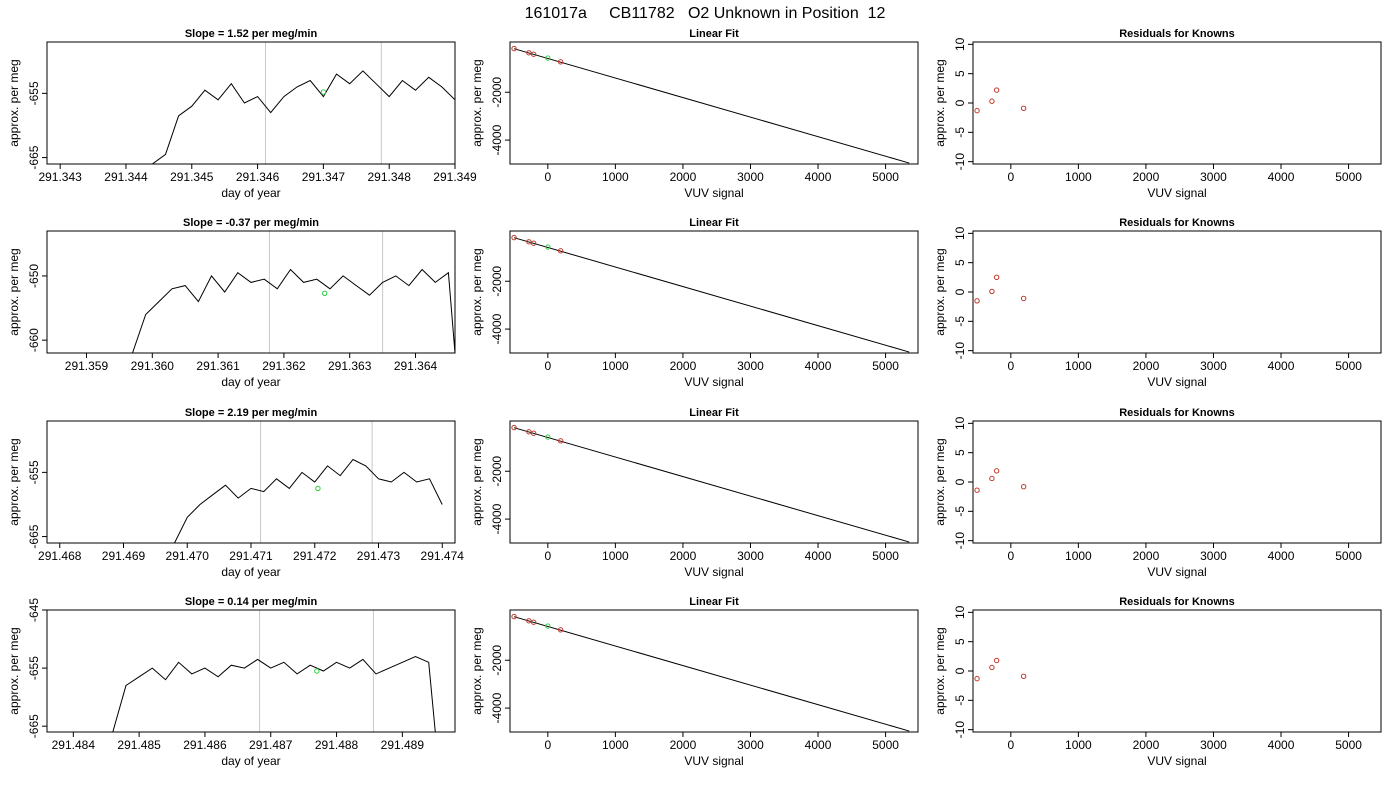  I want to click on x-tick-label: 291.344, so click(126, 177).